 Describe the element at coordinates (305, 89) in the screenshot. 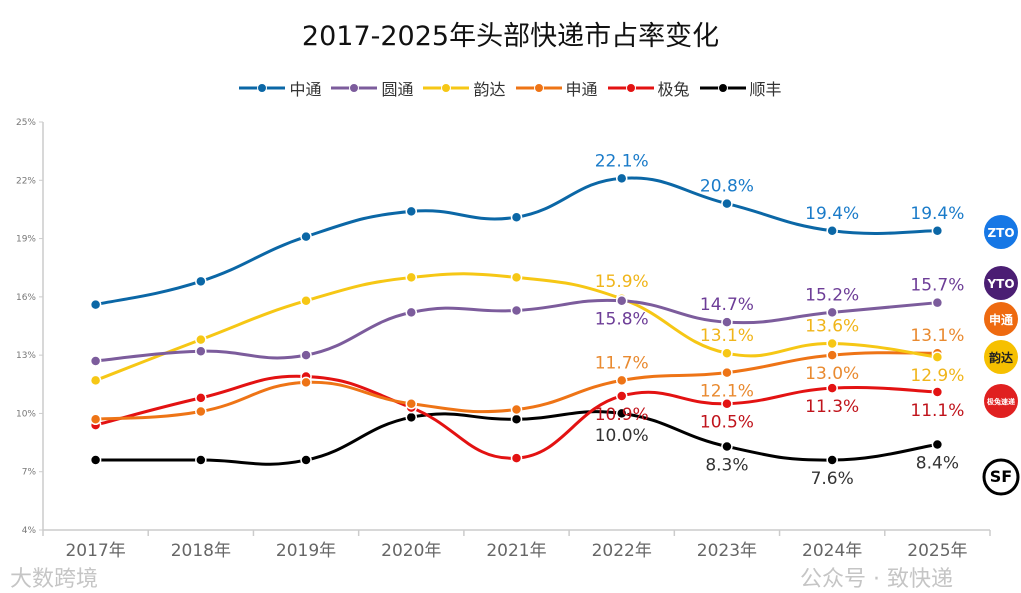

I see `legend-label: 中通` at that location.